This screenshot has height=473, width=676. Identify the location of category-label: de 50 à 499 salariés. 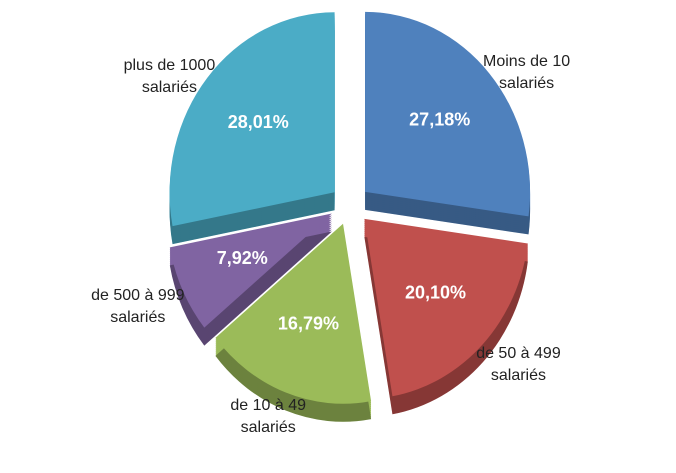
(518, 365).